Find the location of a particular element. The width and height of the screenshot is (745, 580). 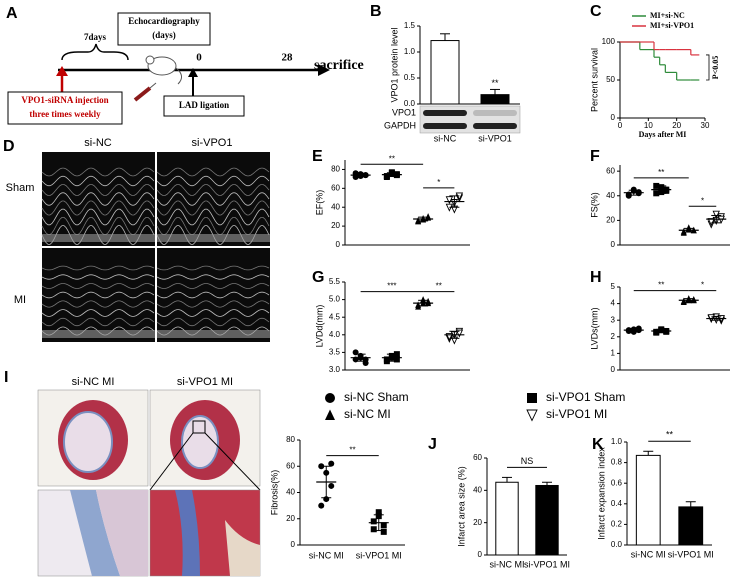

surgery-box is located at coordinates (204, 106).